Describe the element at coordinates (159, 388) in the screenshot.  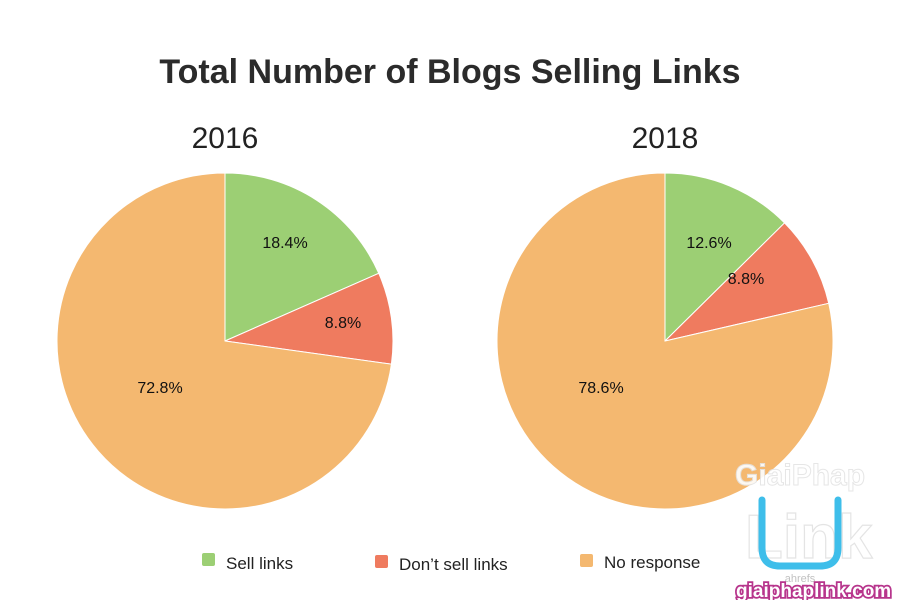
I see `pie-2016-label-no-response: 72.8%` at that location.